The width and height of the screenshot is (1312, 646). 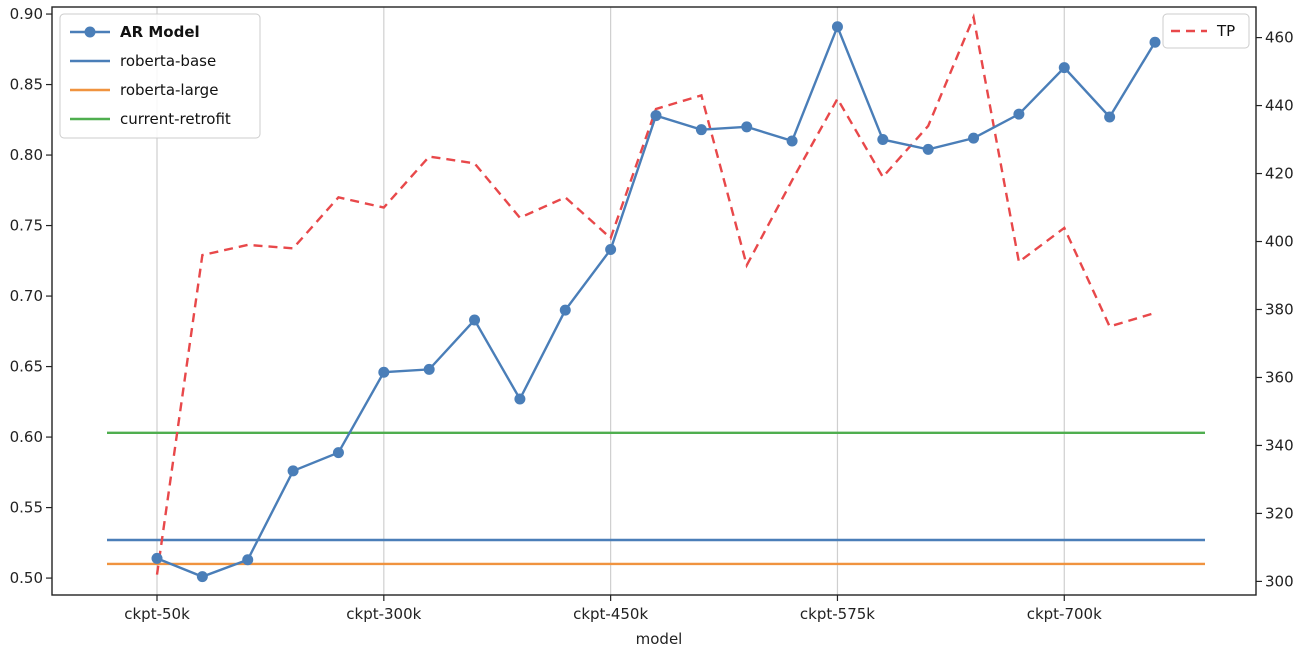 What do you see at coordinates (26, 296) in the screenshot?
I see `y-tick-label: 0.70` at bounding box center [26, 296].